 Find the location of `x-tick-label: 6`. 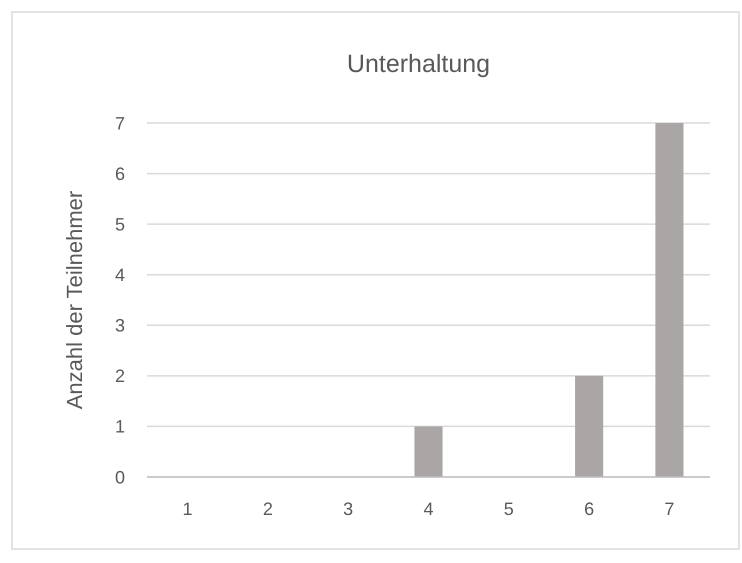

x-tick-label: 6 is located at coordinates (589, 509).